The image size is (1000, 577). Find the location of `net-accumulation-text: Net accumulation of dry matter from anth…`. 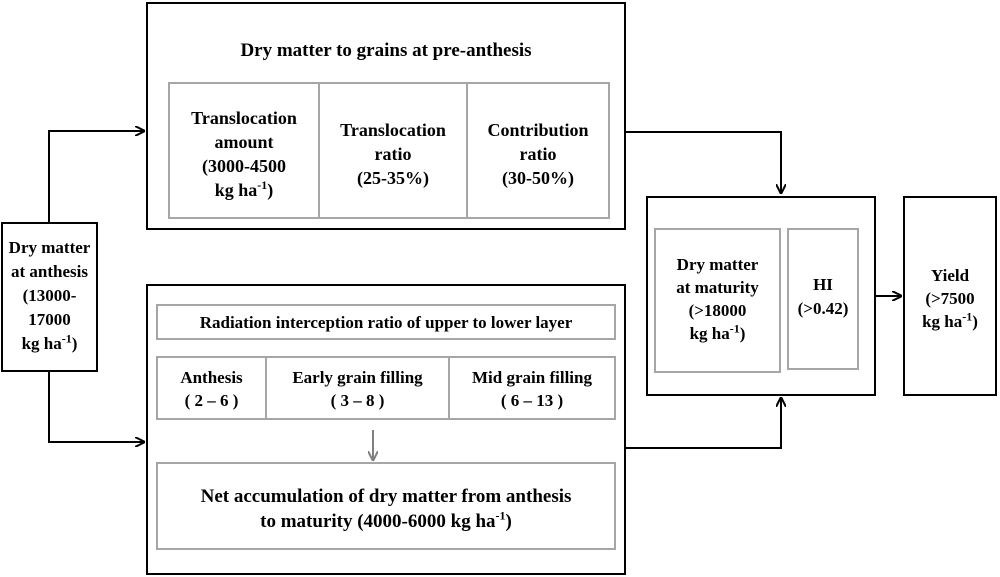

net-accumulation-text: Net accumulation of dry matter from anth… is located at coordinates (386, 509).